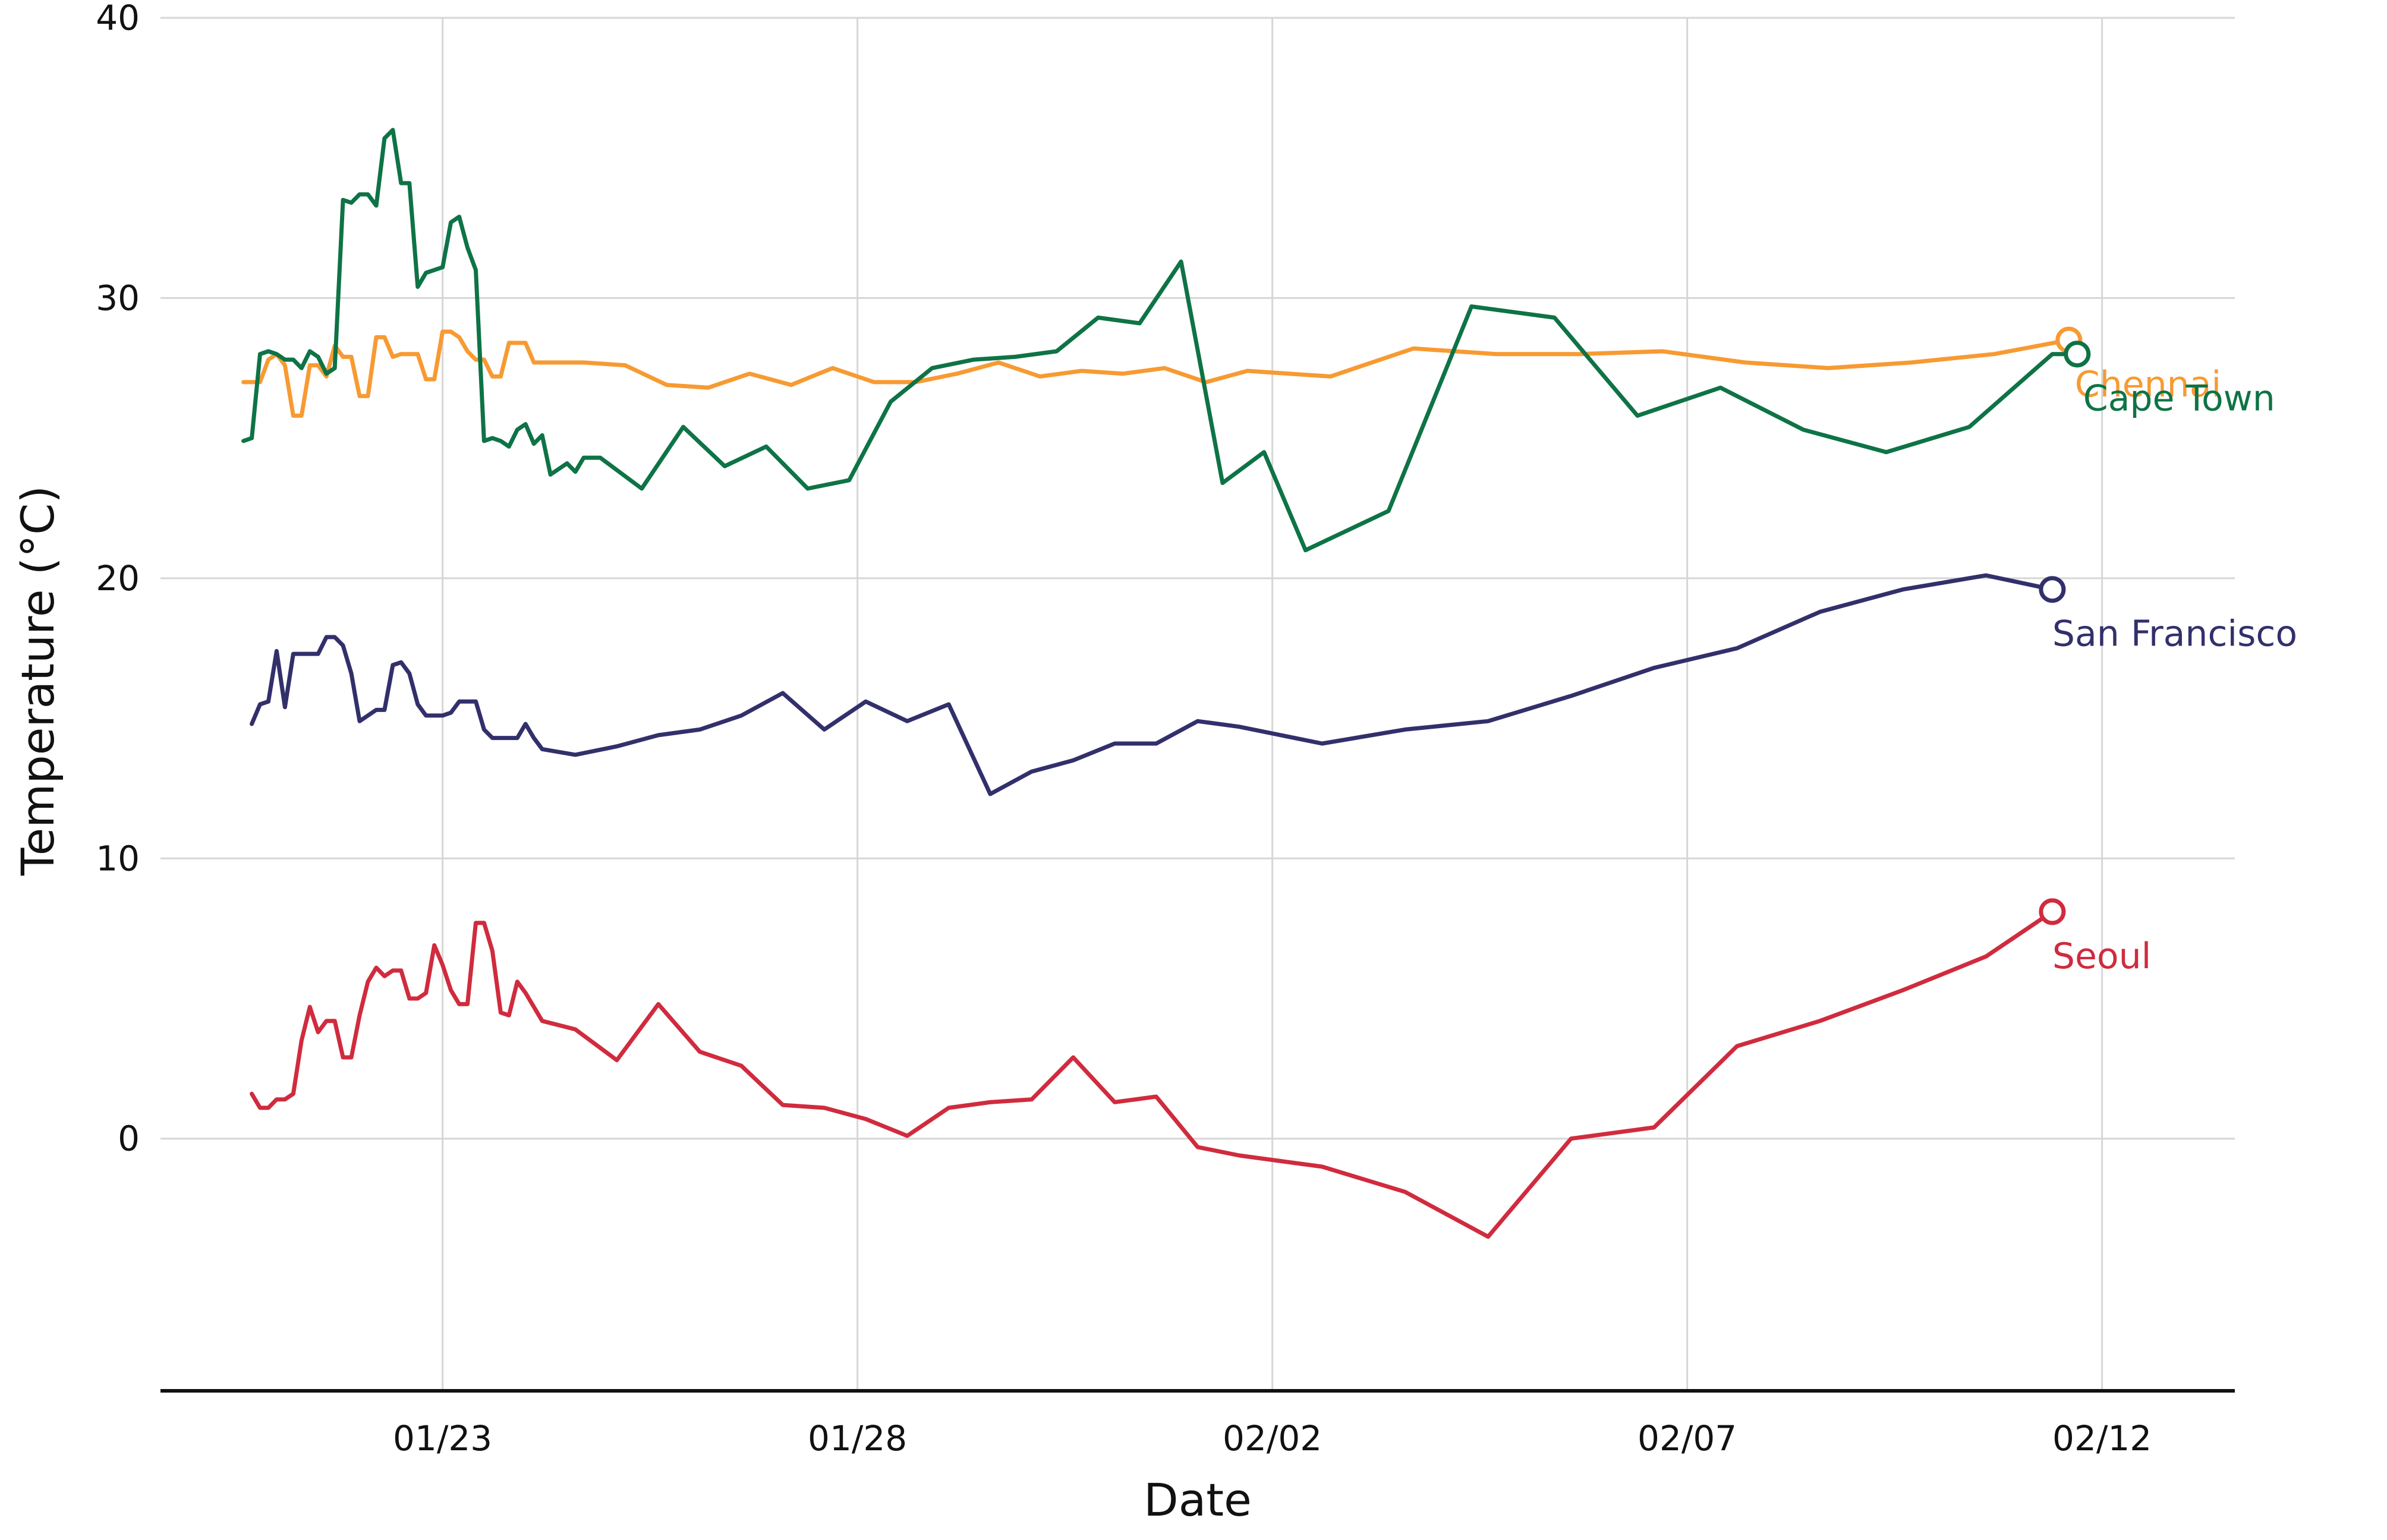 This screenshot has width=2387, height=1540. What do you see at coordinates (1152, 684) in the screenshot?
I see `series-line-san-francisco` at bounding box center [1152, 684].